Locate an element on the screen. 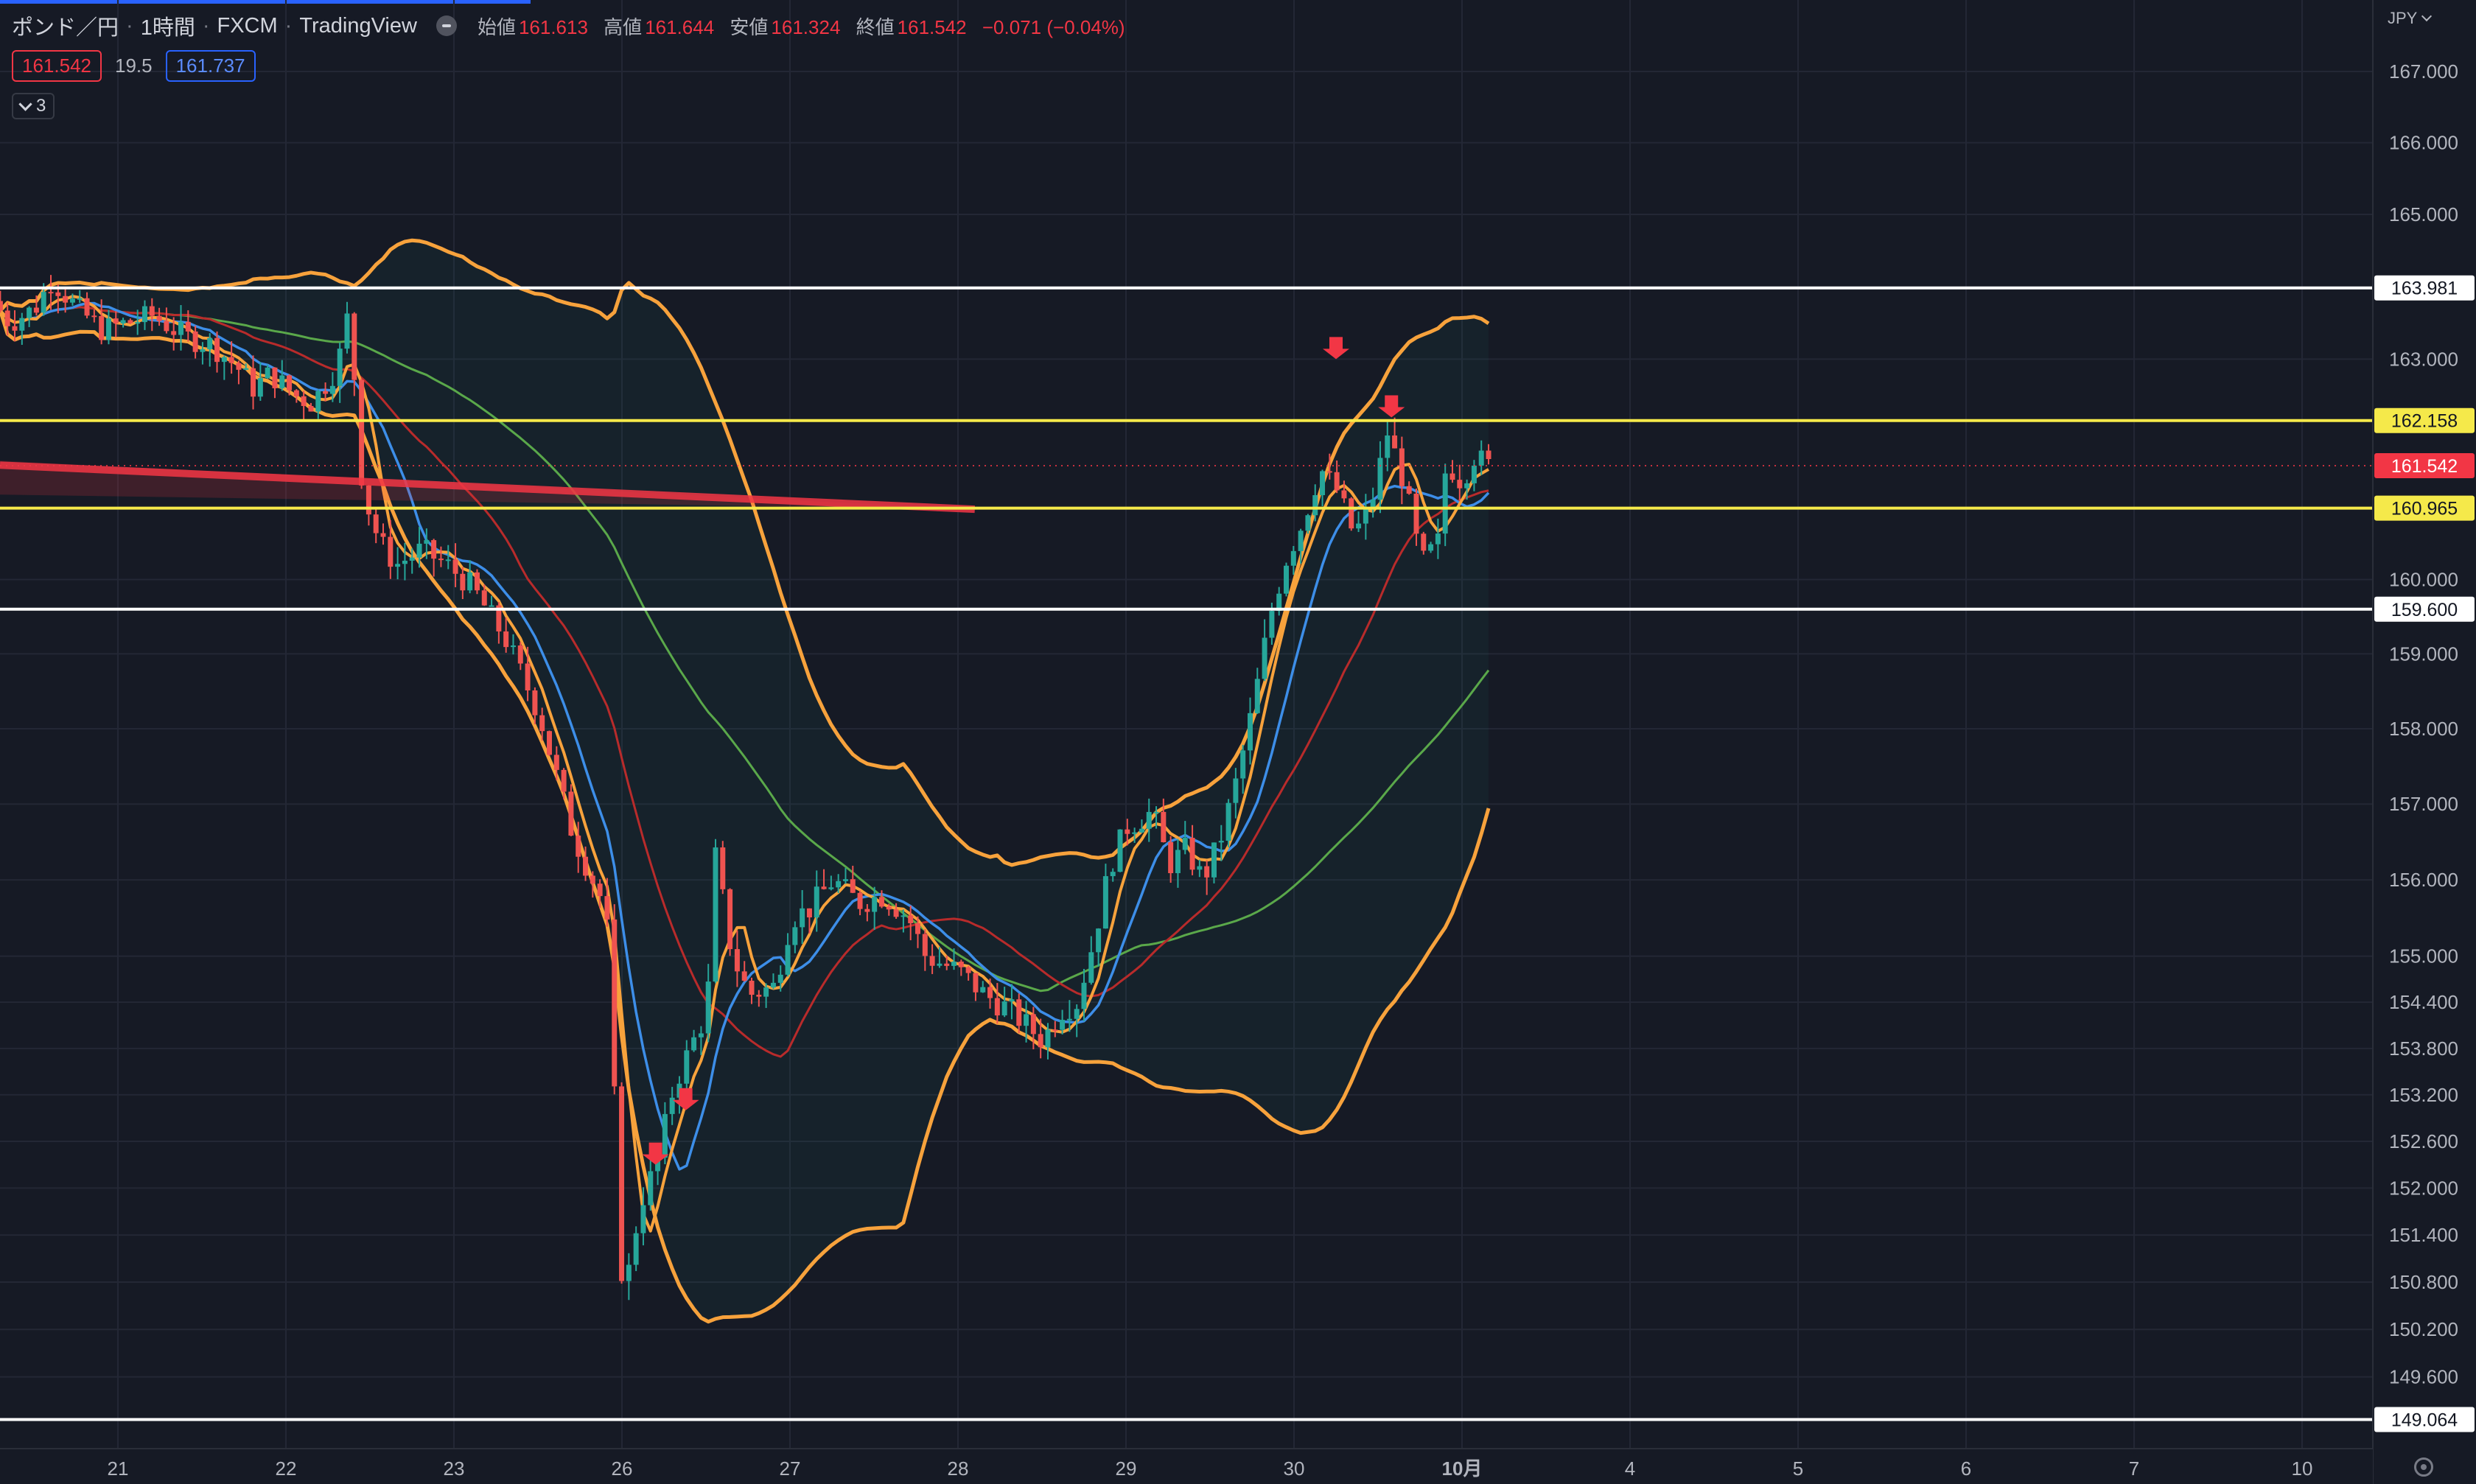 This screenshot has height=1484, width=2476. spread-value: 19.5 is located at coordinates (133, 66).